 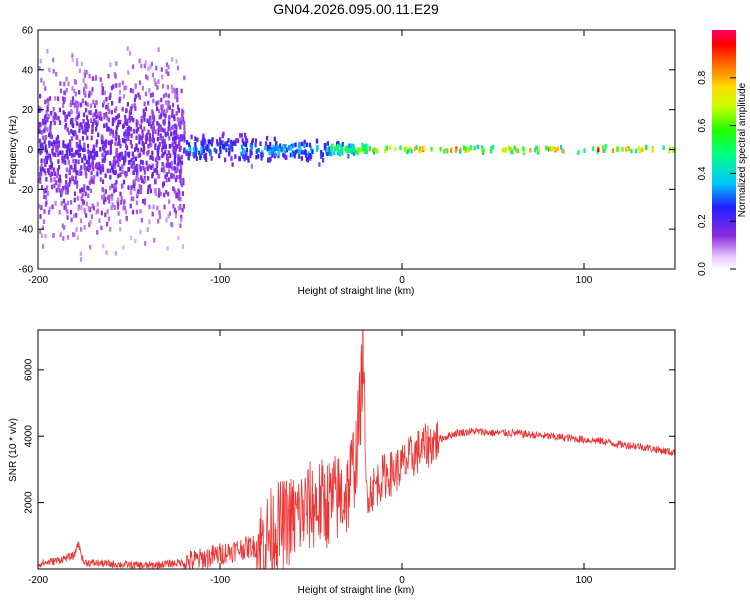 What do you see at coordinates (13, 150) in the screenshot?
I see `spectrogram-y-axis-label: Frequency (Hz)` at bounding box center [13, 150].